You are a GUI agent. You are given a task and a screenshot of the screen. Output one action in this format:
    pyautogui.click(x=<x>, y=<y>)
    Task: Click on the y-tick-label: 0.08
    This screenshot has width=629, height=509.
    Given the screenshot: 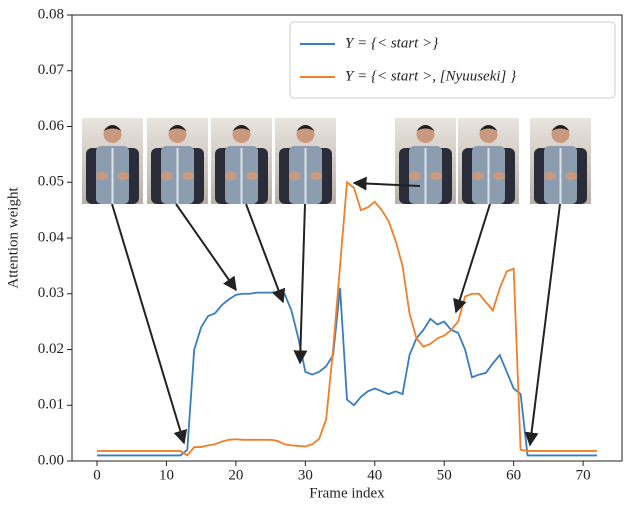 What is the action you would take?
    pyautogui.click(x=51, y=14)
    